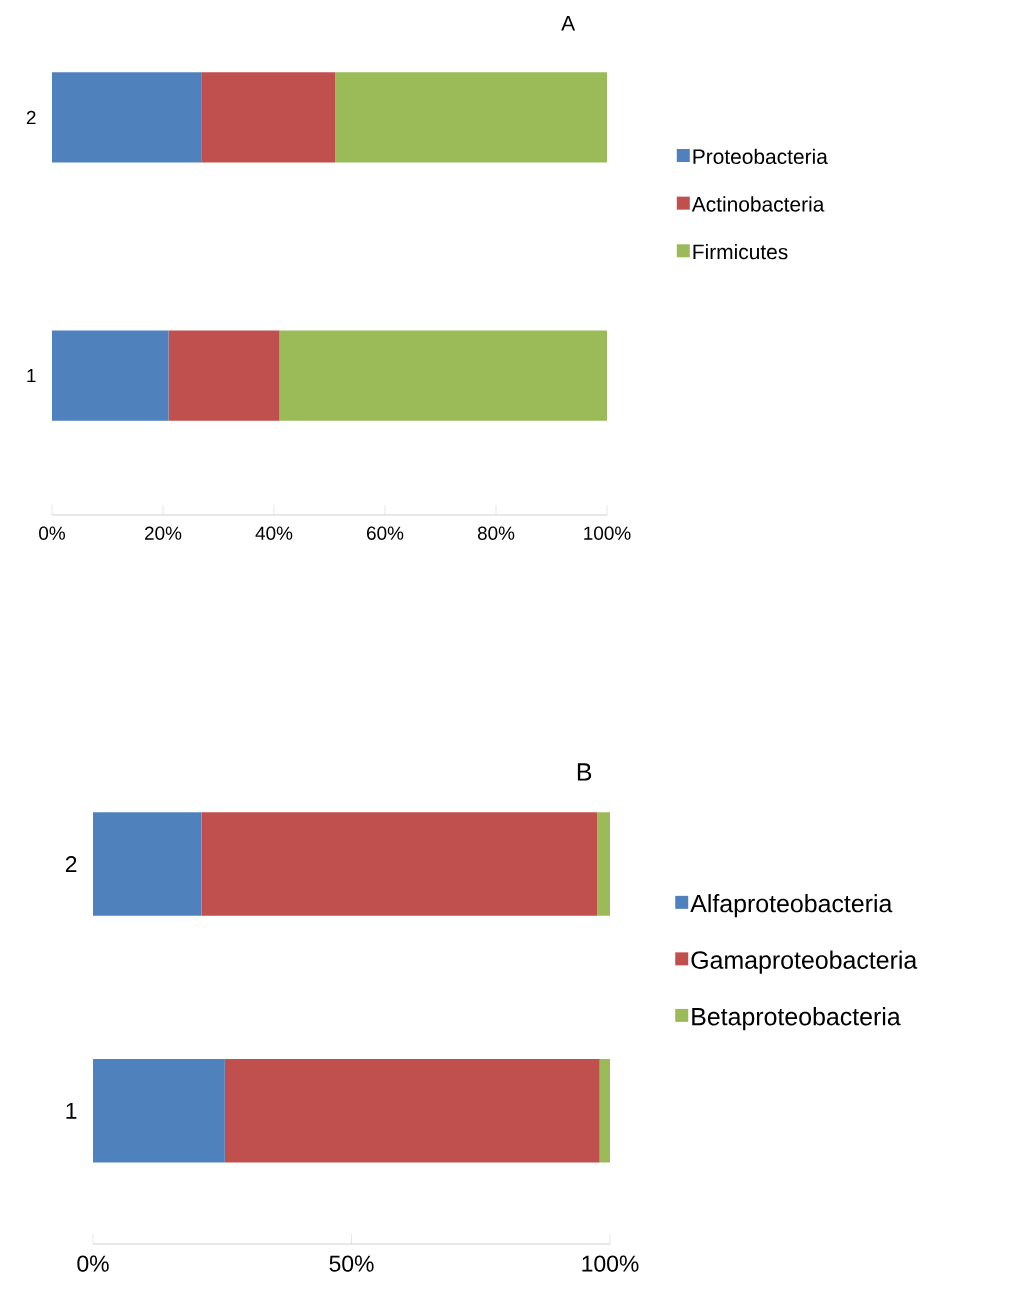 The width and height of the screenshot is (1021, 1309). I want to click on legend-label: Actinobacteria, so click(758, 204).